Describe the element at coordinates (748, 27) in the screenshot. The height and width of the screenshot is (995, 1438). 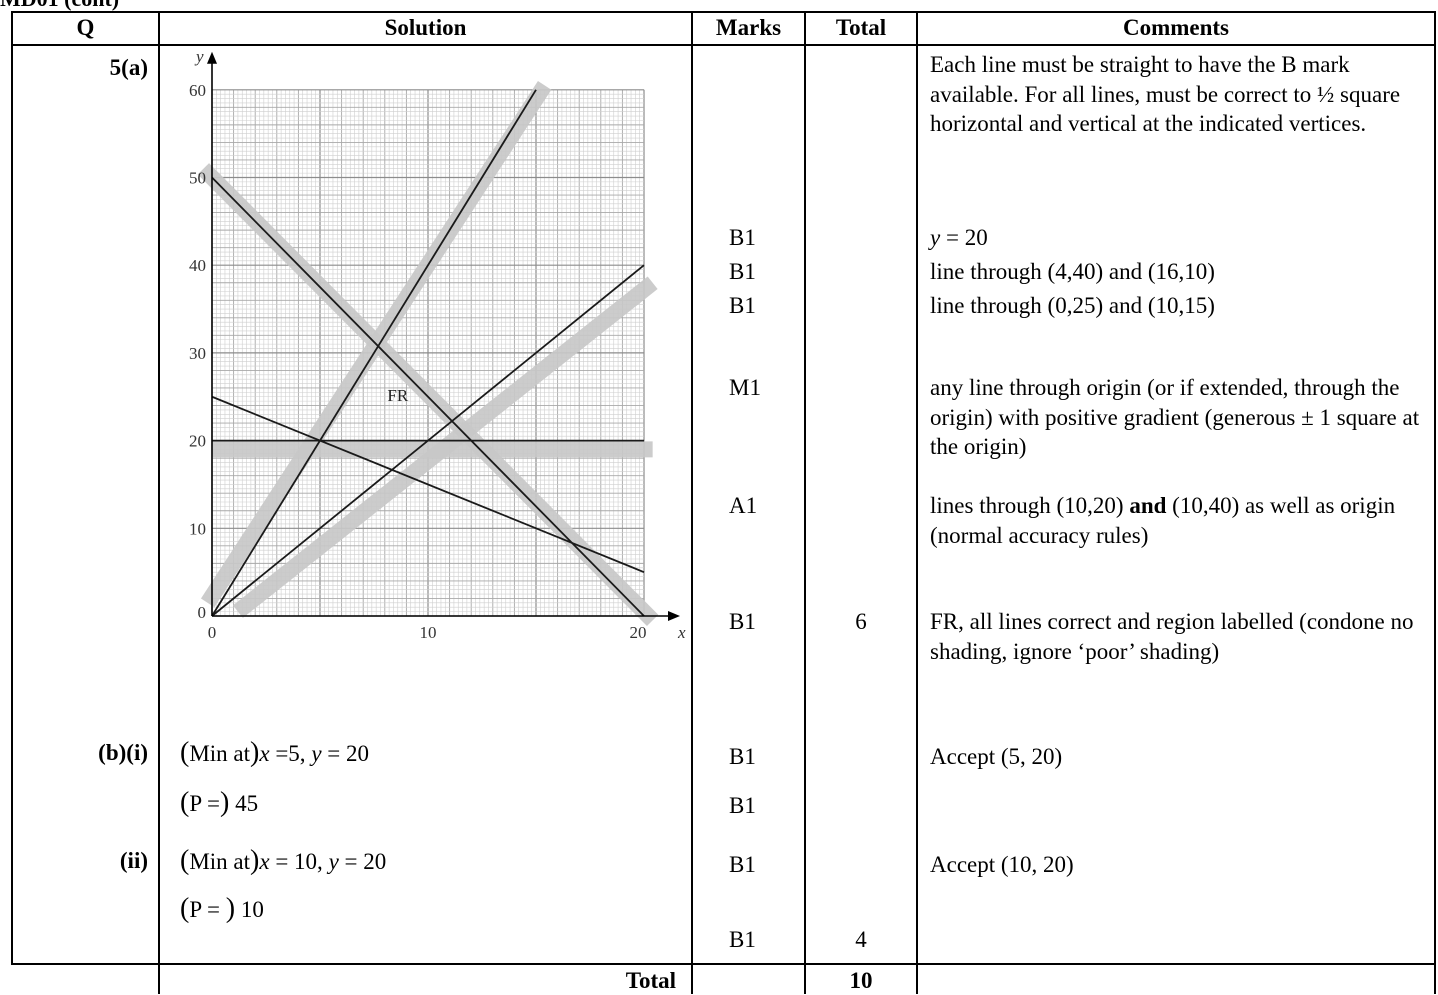
I see `header-marks: Marks` at that location.